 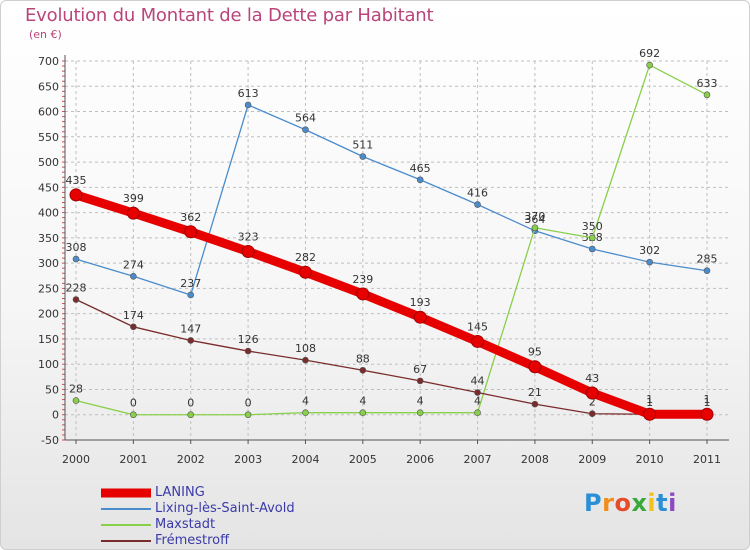 What do you see at coordinates (45, 34) in the screenshot?
I see `chart-subtitle: (en €)` at bounding box center [45, 34].